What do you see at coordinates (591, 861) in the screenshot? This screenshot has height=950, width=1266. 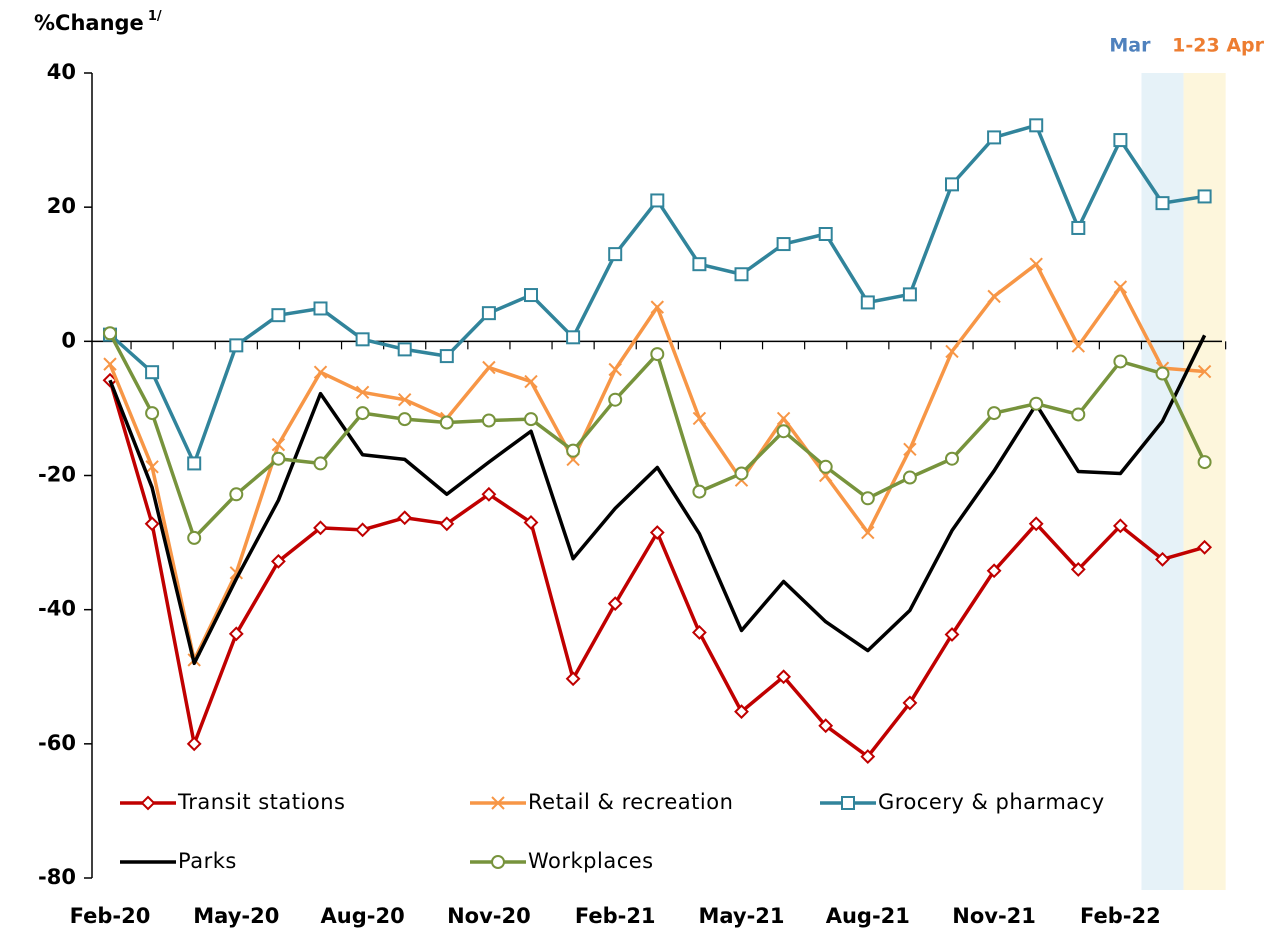 I see `legend-label: Workplaces` at bounding box center [591, 861].